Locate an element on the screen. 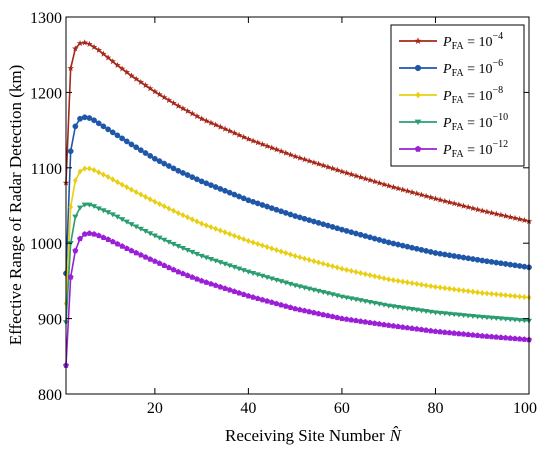  x-tick-label: 40 is located at coordinates (248, 408).